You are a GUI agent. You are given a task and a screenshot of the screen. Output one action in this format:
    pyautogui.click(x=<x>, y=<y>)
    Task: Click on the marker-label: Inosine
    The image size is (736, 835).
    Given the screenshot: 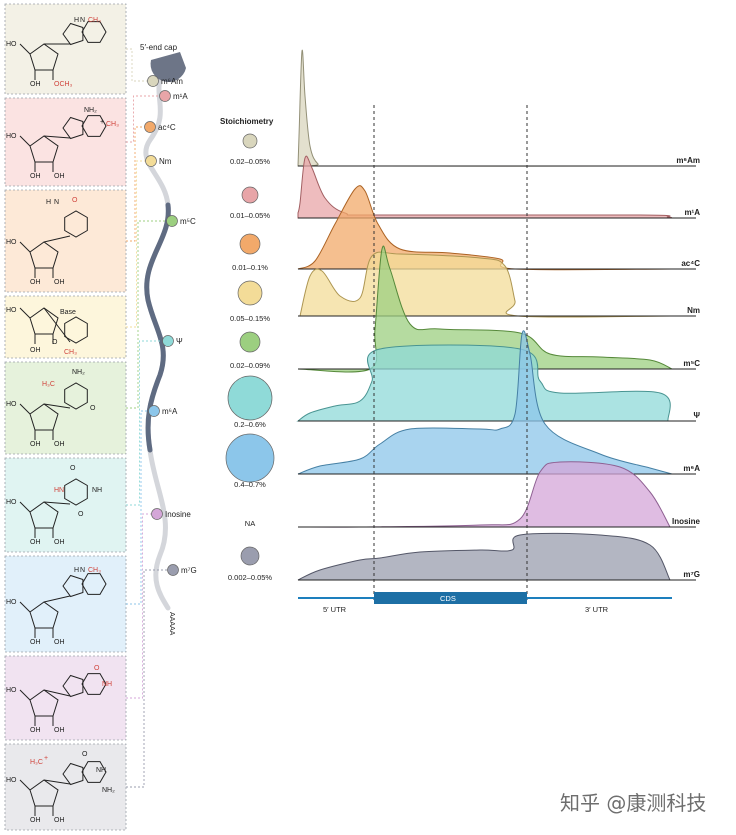 What is the action you would take?
    pyautogui.click(x=178, y=514)
    